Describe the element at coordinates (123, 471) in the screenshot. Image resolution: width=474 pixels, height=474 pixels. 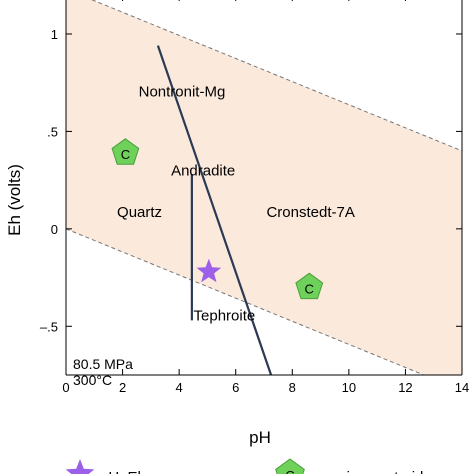
I see `legend-label-ph-eh: pH, Eh` at that location.